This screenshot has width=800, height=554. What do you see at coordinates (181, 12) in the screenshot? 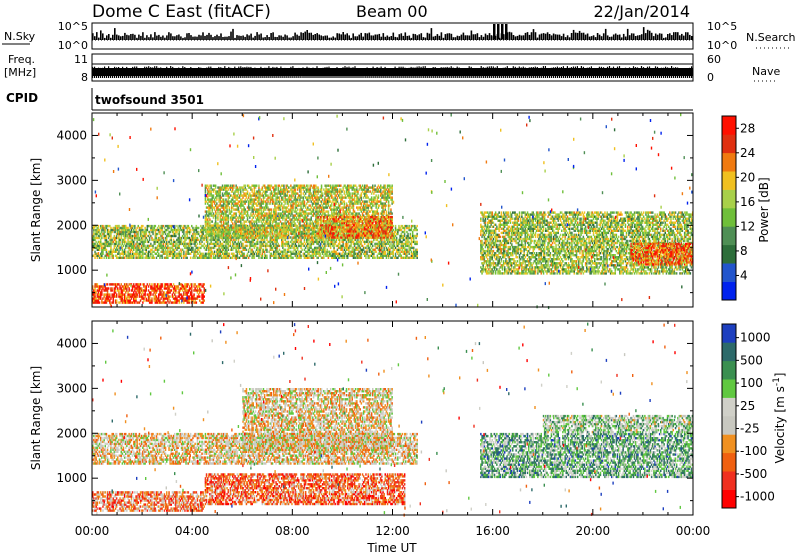
I see `station-title: Dome C East (fitACF)` at bounding box center [181, 12].